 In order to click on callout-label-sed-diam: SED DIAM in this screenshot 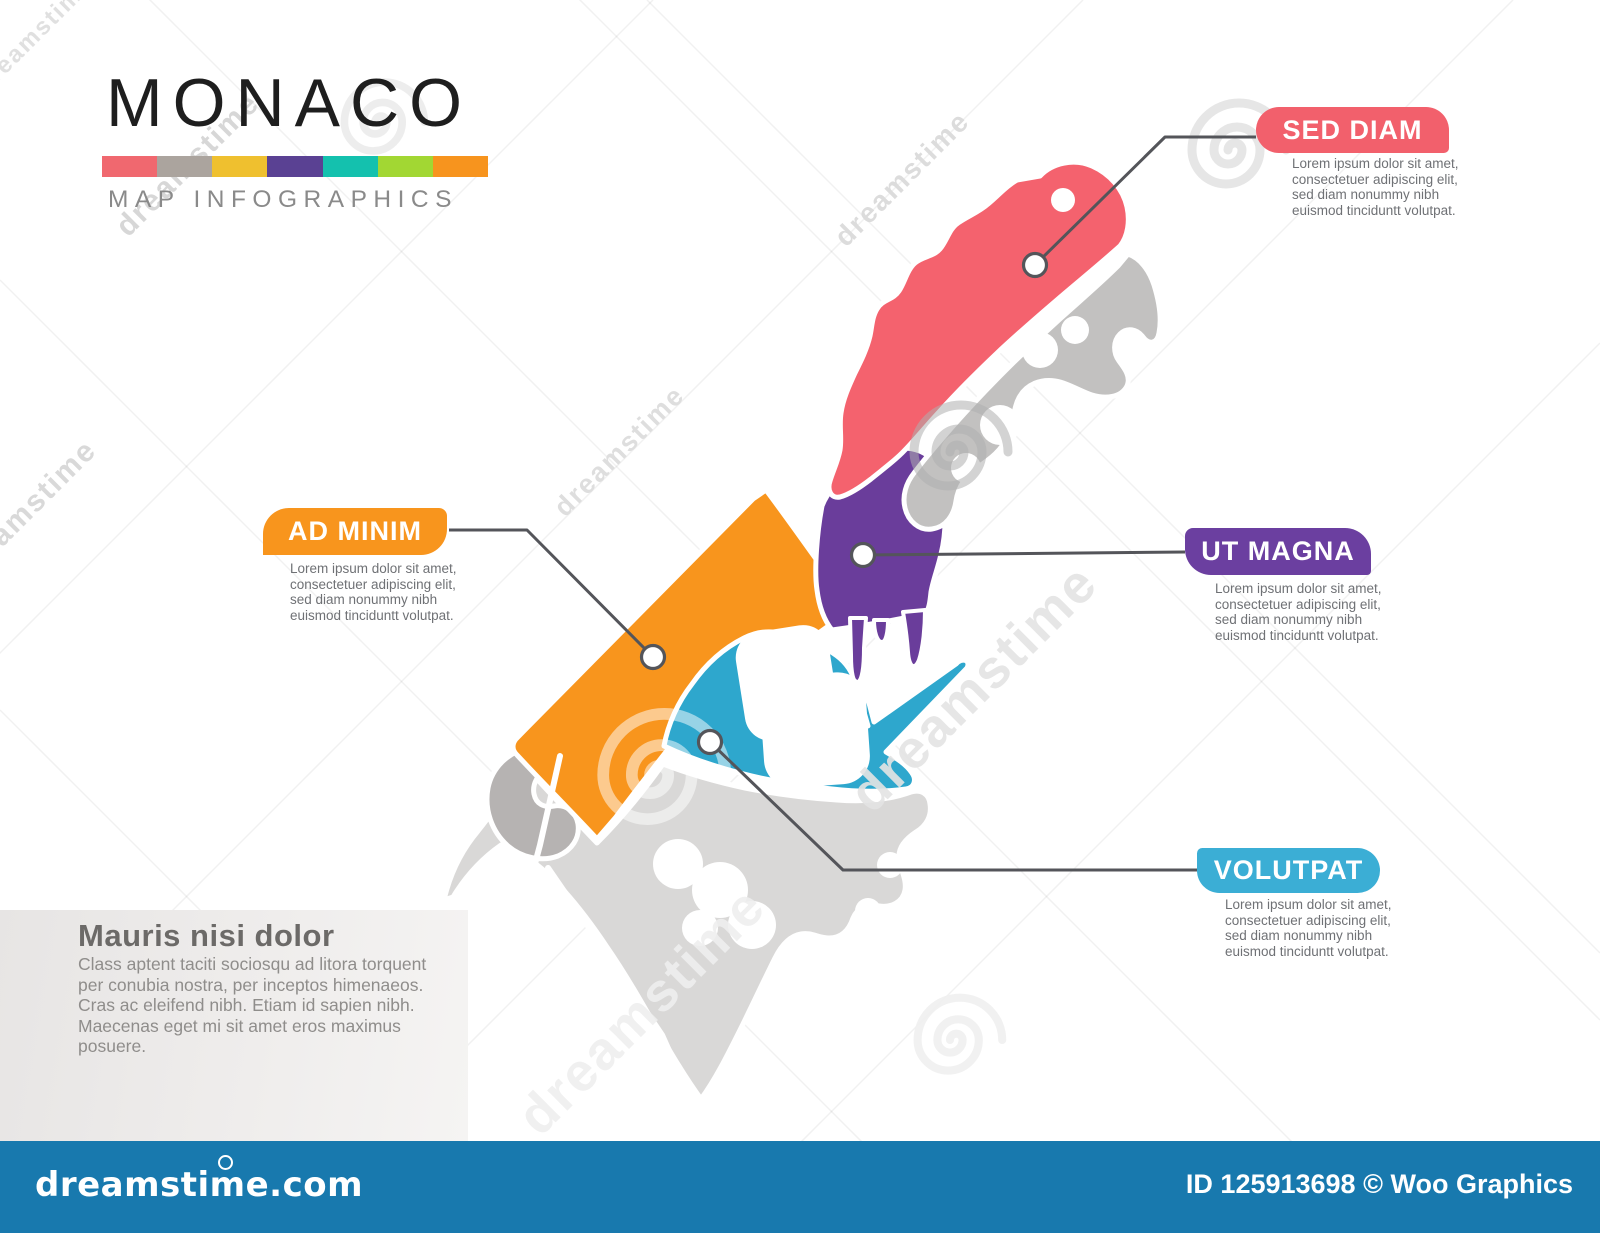, I will do `click(1352, 130)`.